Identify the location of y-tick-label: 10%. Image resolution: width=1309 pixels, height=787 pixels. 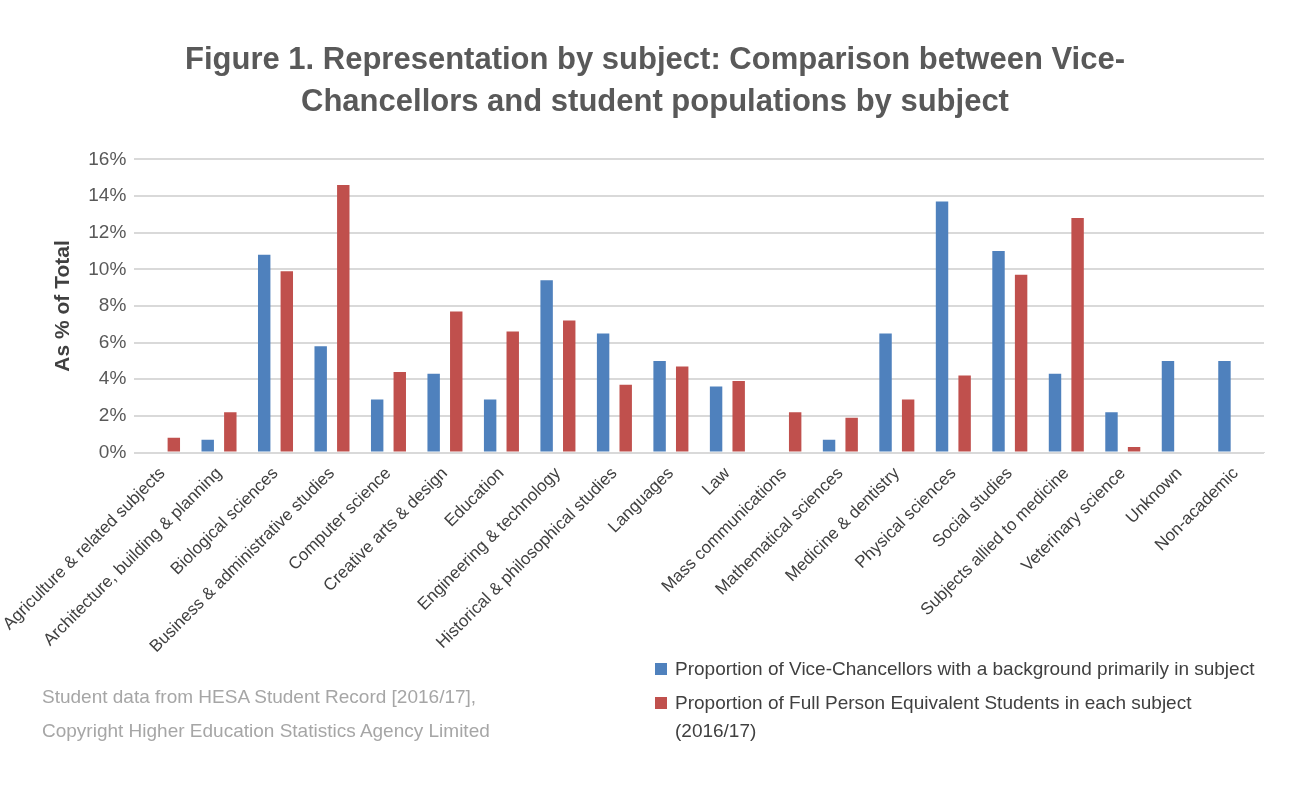
(107, 268).